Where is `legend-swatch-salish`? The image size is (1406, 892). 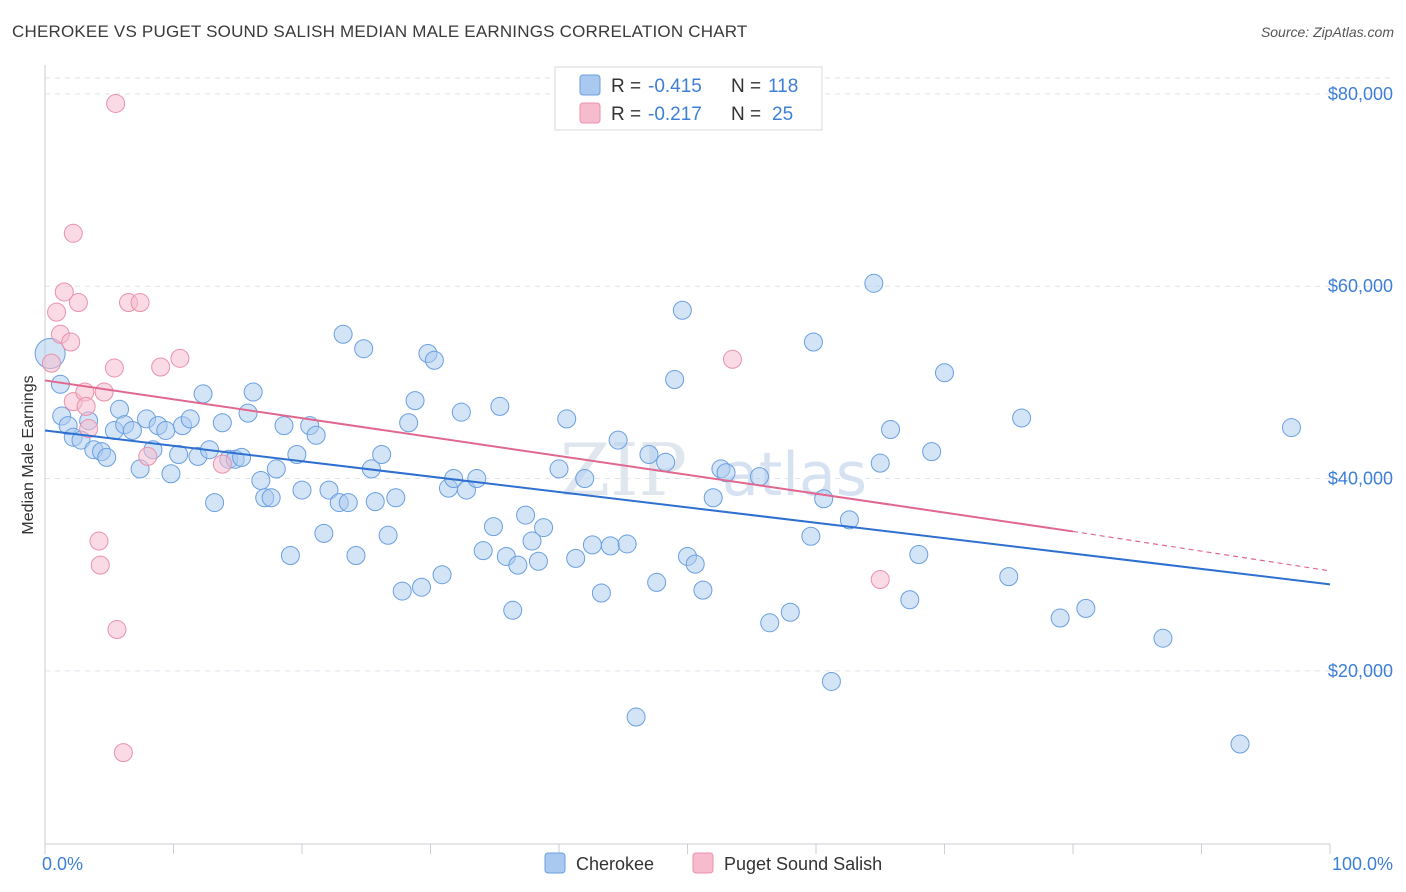 legend-swatch-salish is located at coordinates (590, 113).